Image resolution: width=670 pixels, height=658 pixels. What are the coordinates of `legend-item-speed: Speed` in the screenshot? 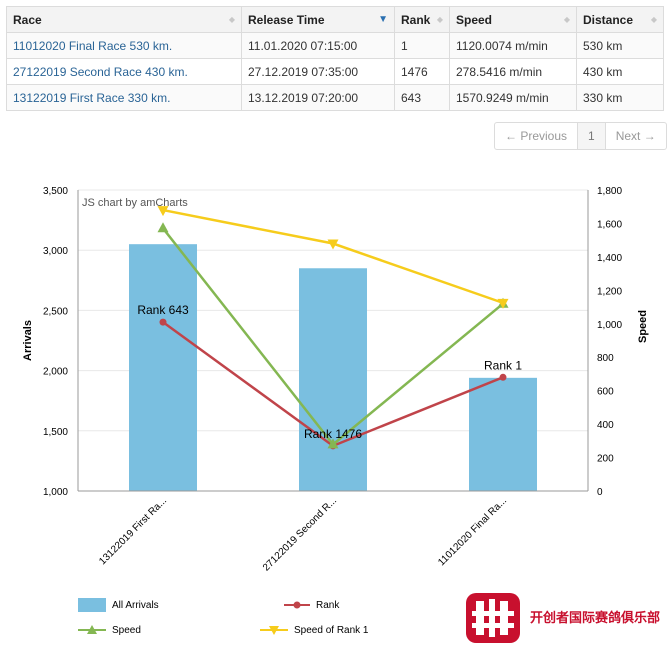 It's located at (109, 630).